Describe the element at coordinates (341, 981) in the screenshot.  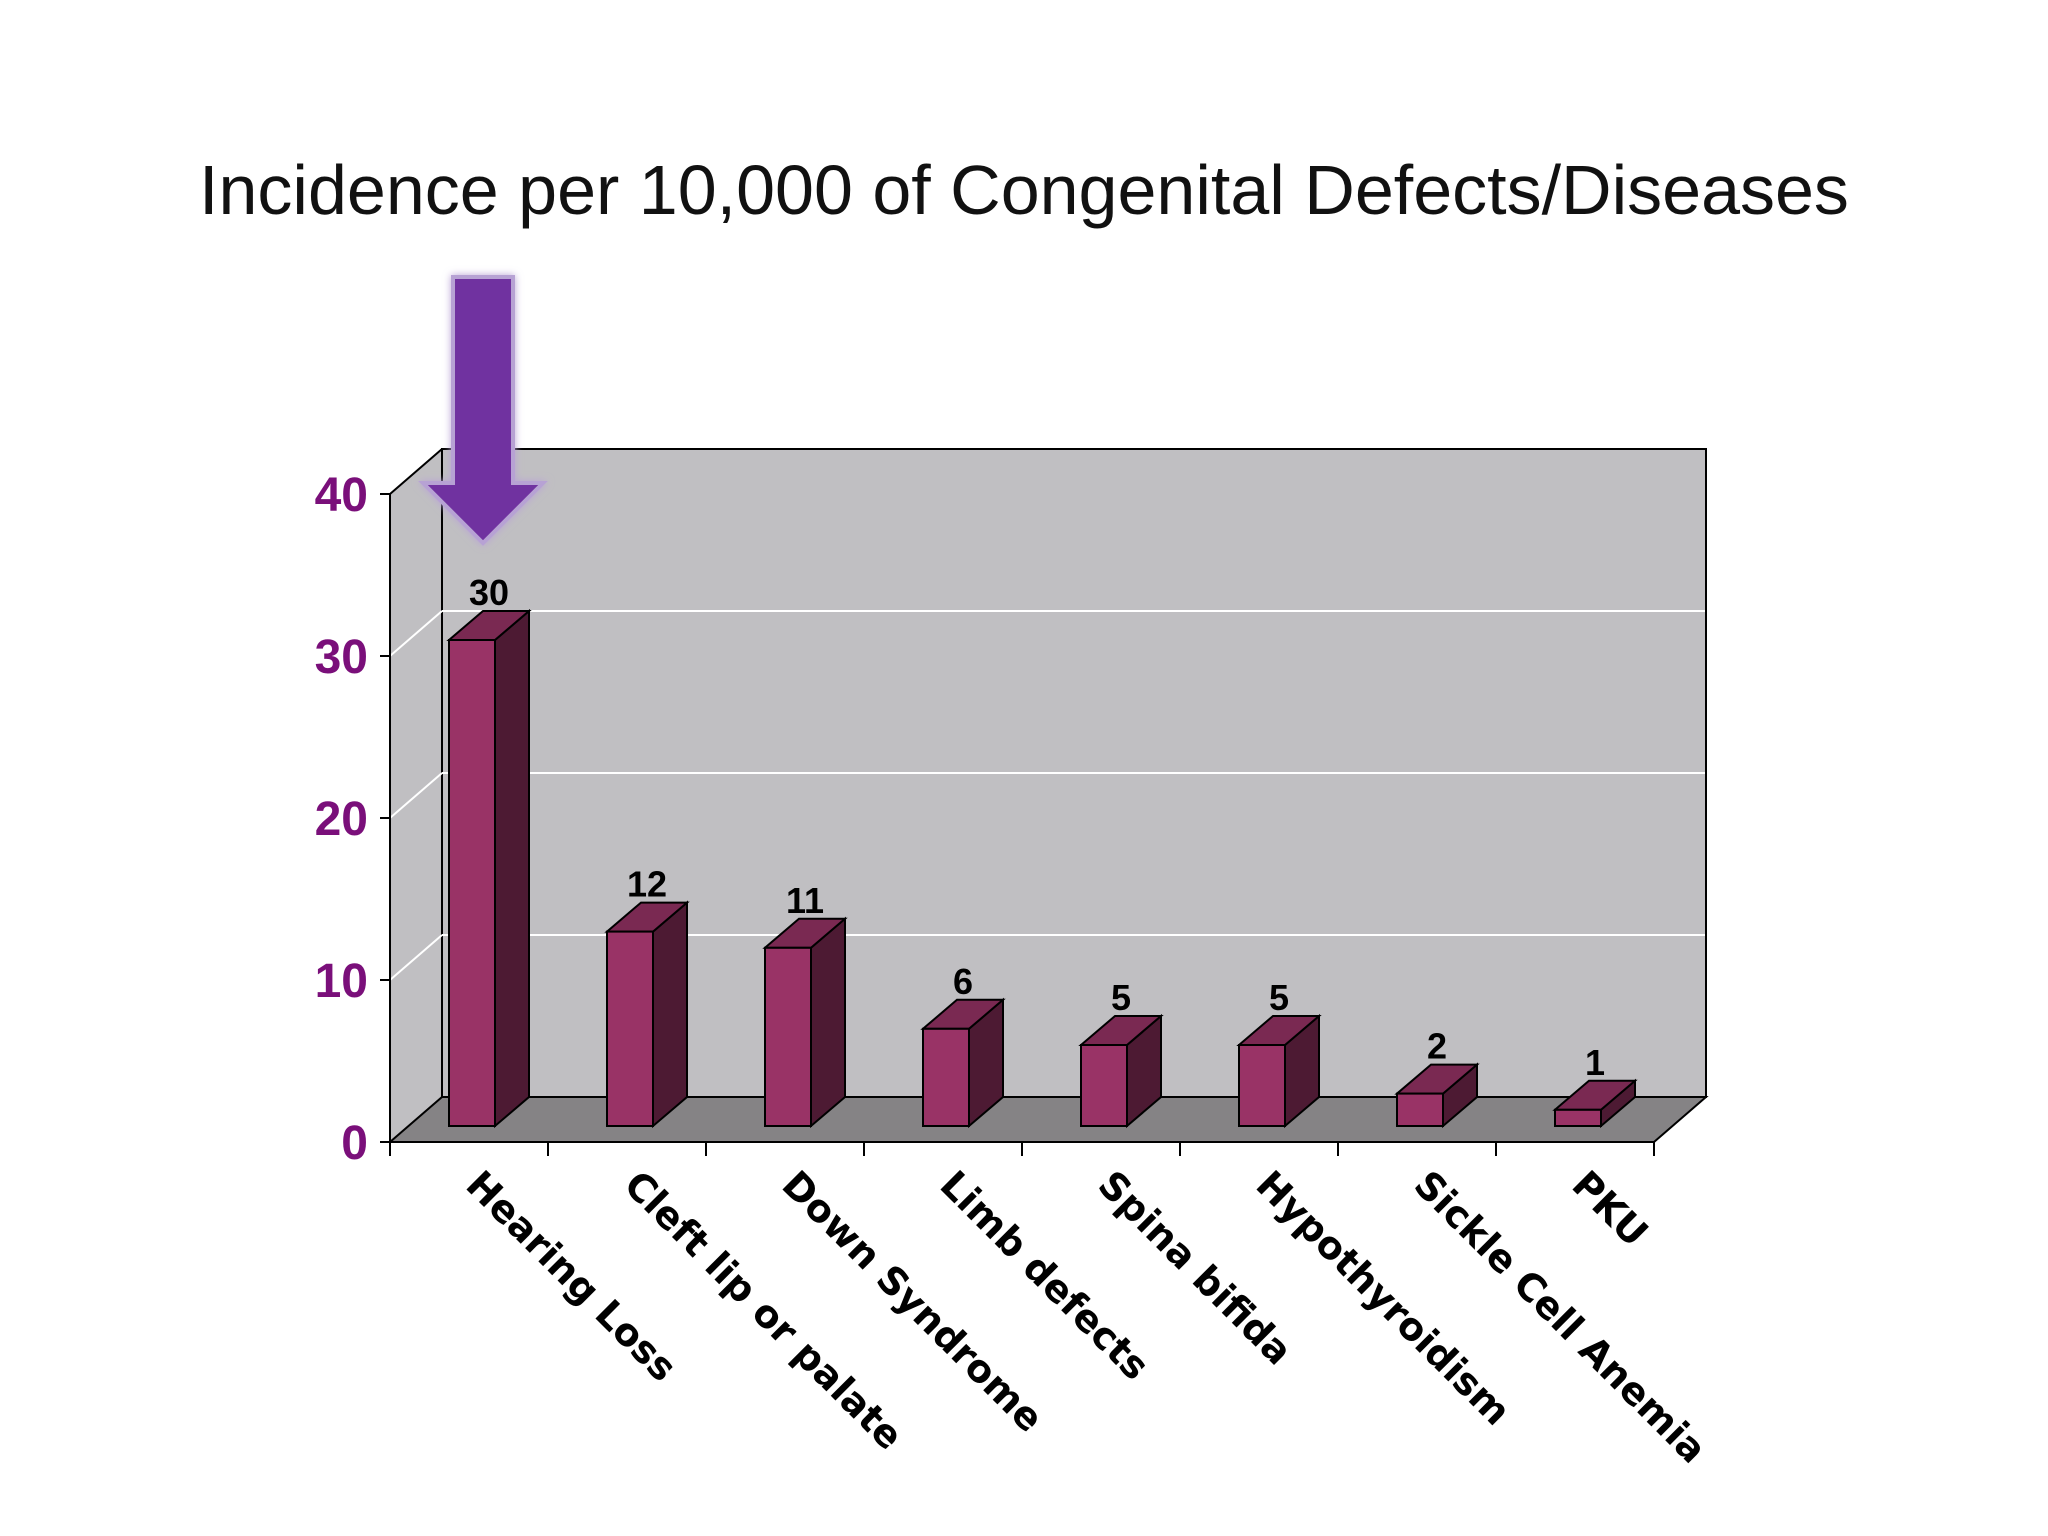
I see `y-tick-label: 10` at that location.